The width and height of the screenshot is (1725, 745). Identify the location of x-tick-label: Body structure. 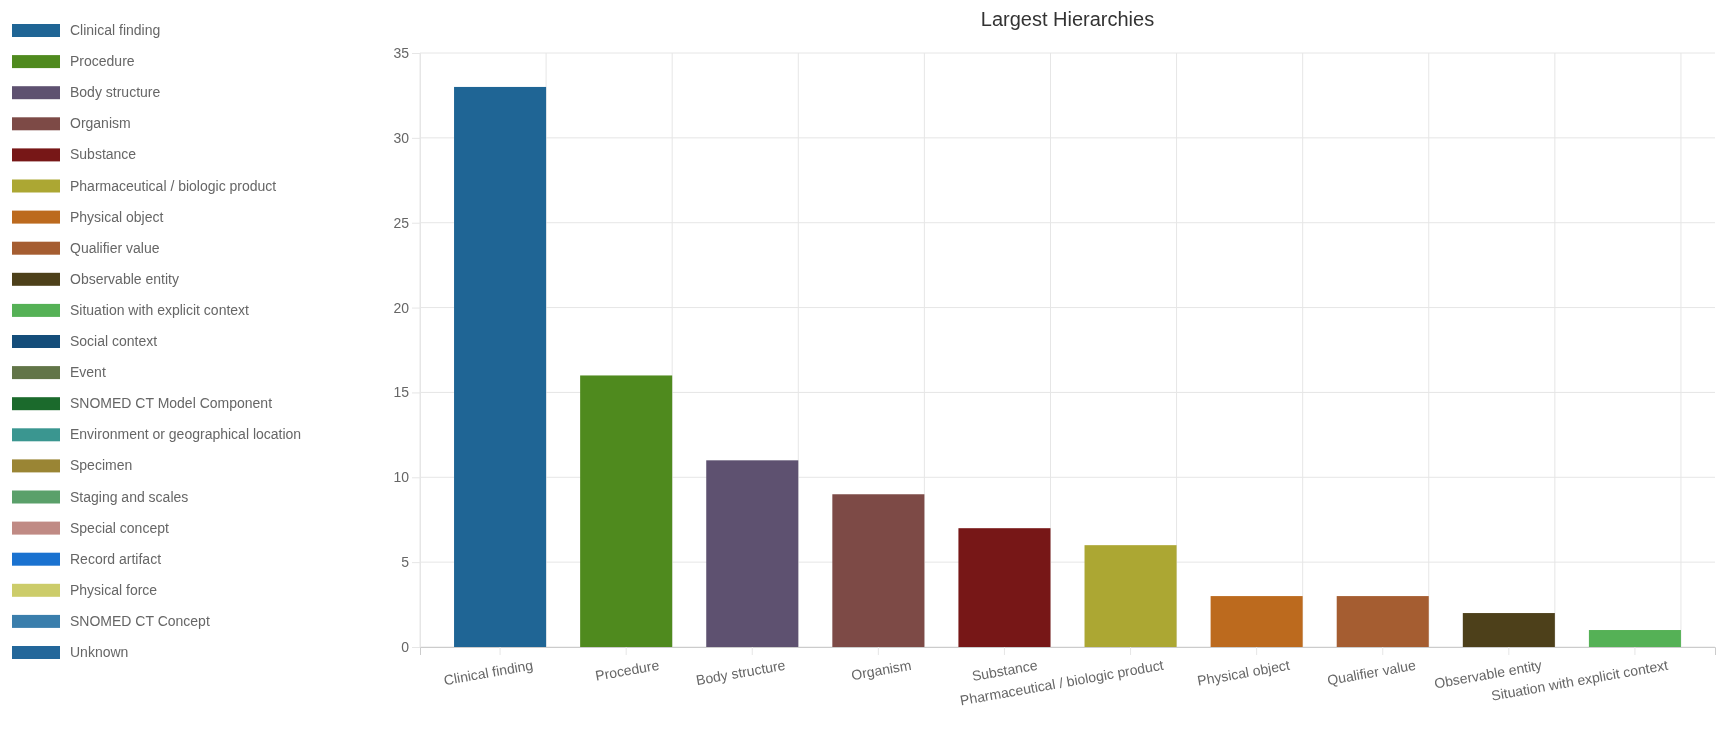
(740, 672).